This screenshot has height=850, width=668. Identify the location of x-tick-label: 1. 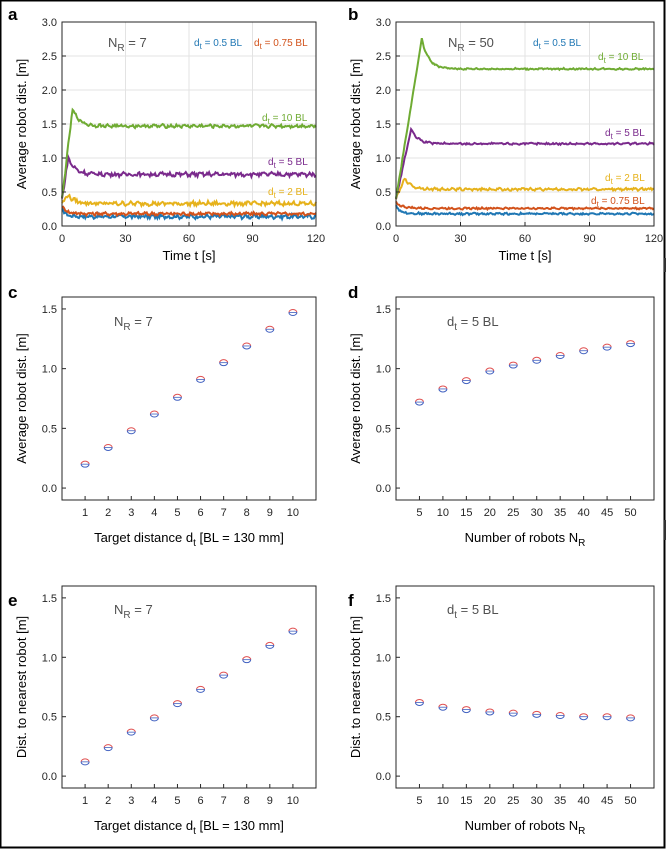
(85, 801).